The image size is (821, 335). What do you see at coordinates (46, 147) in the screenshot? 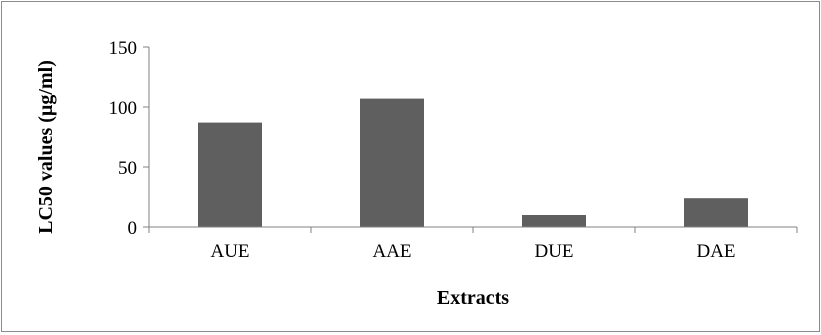
I see `y-axis-title: LC50 values (µg/ml)` at bounding box center [46, 147].